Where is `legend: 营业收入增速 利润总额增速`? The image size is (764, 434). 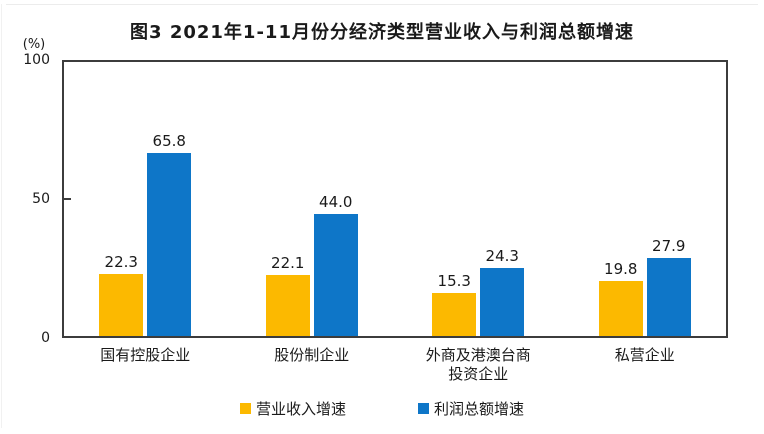
legend: 营业收入增速 利润总额增速 is located at coordinates (382, 408).